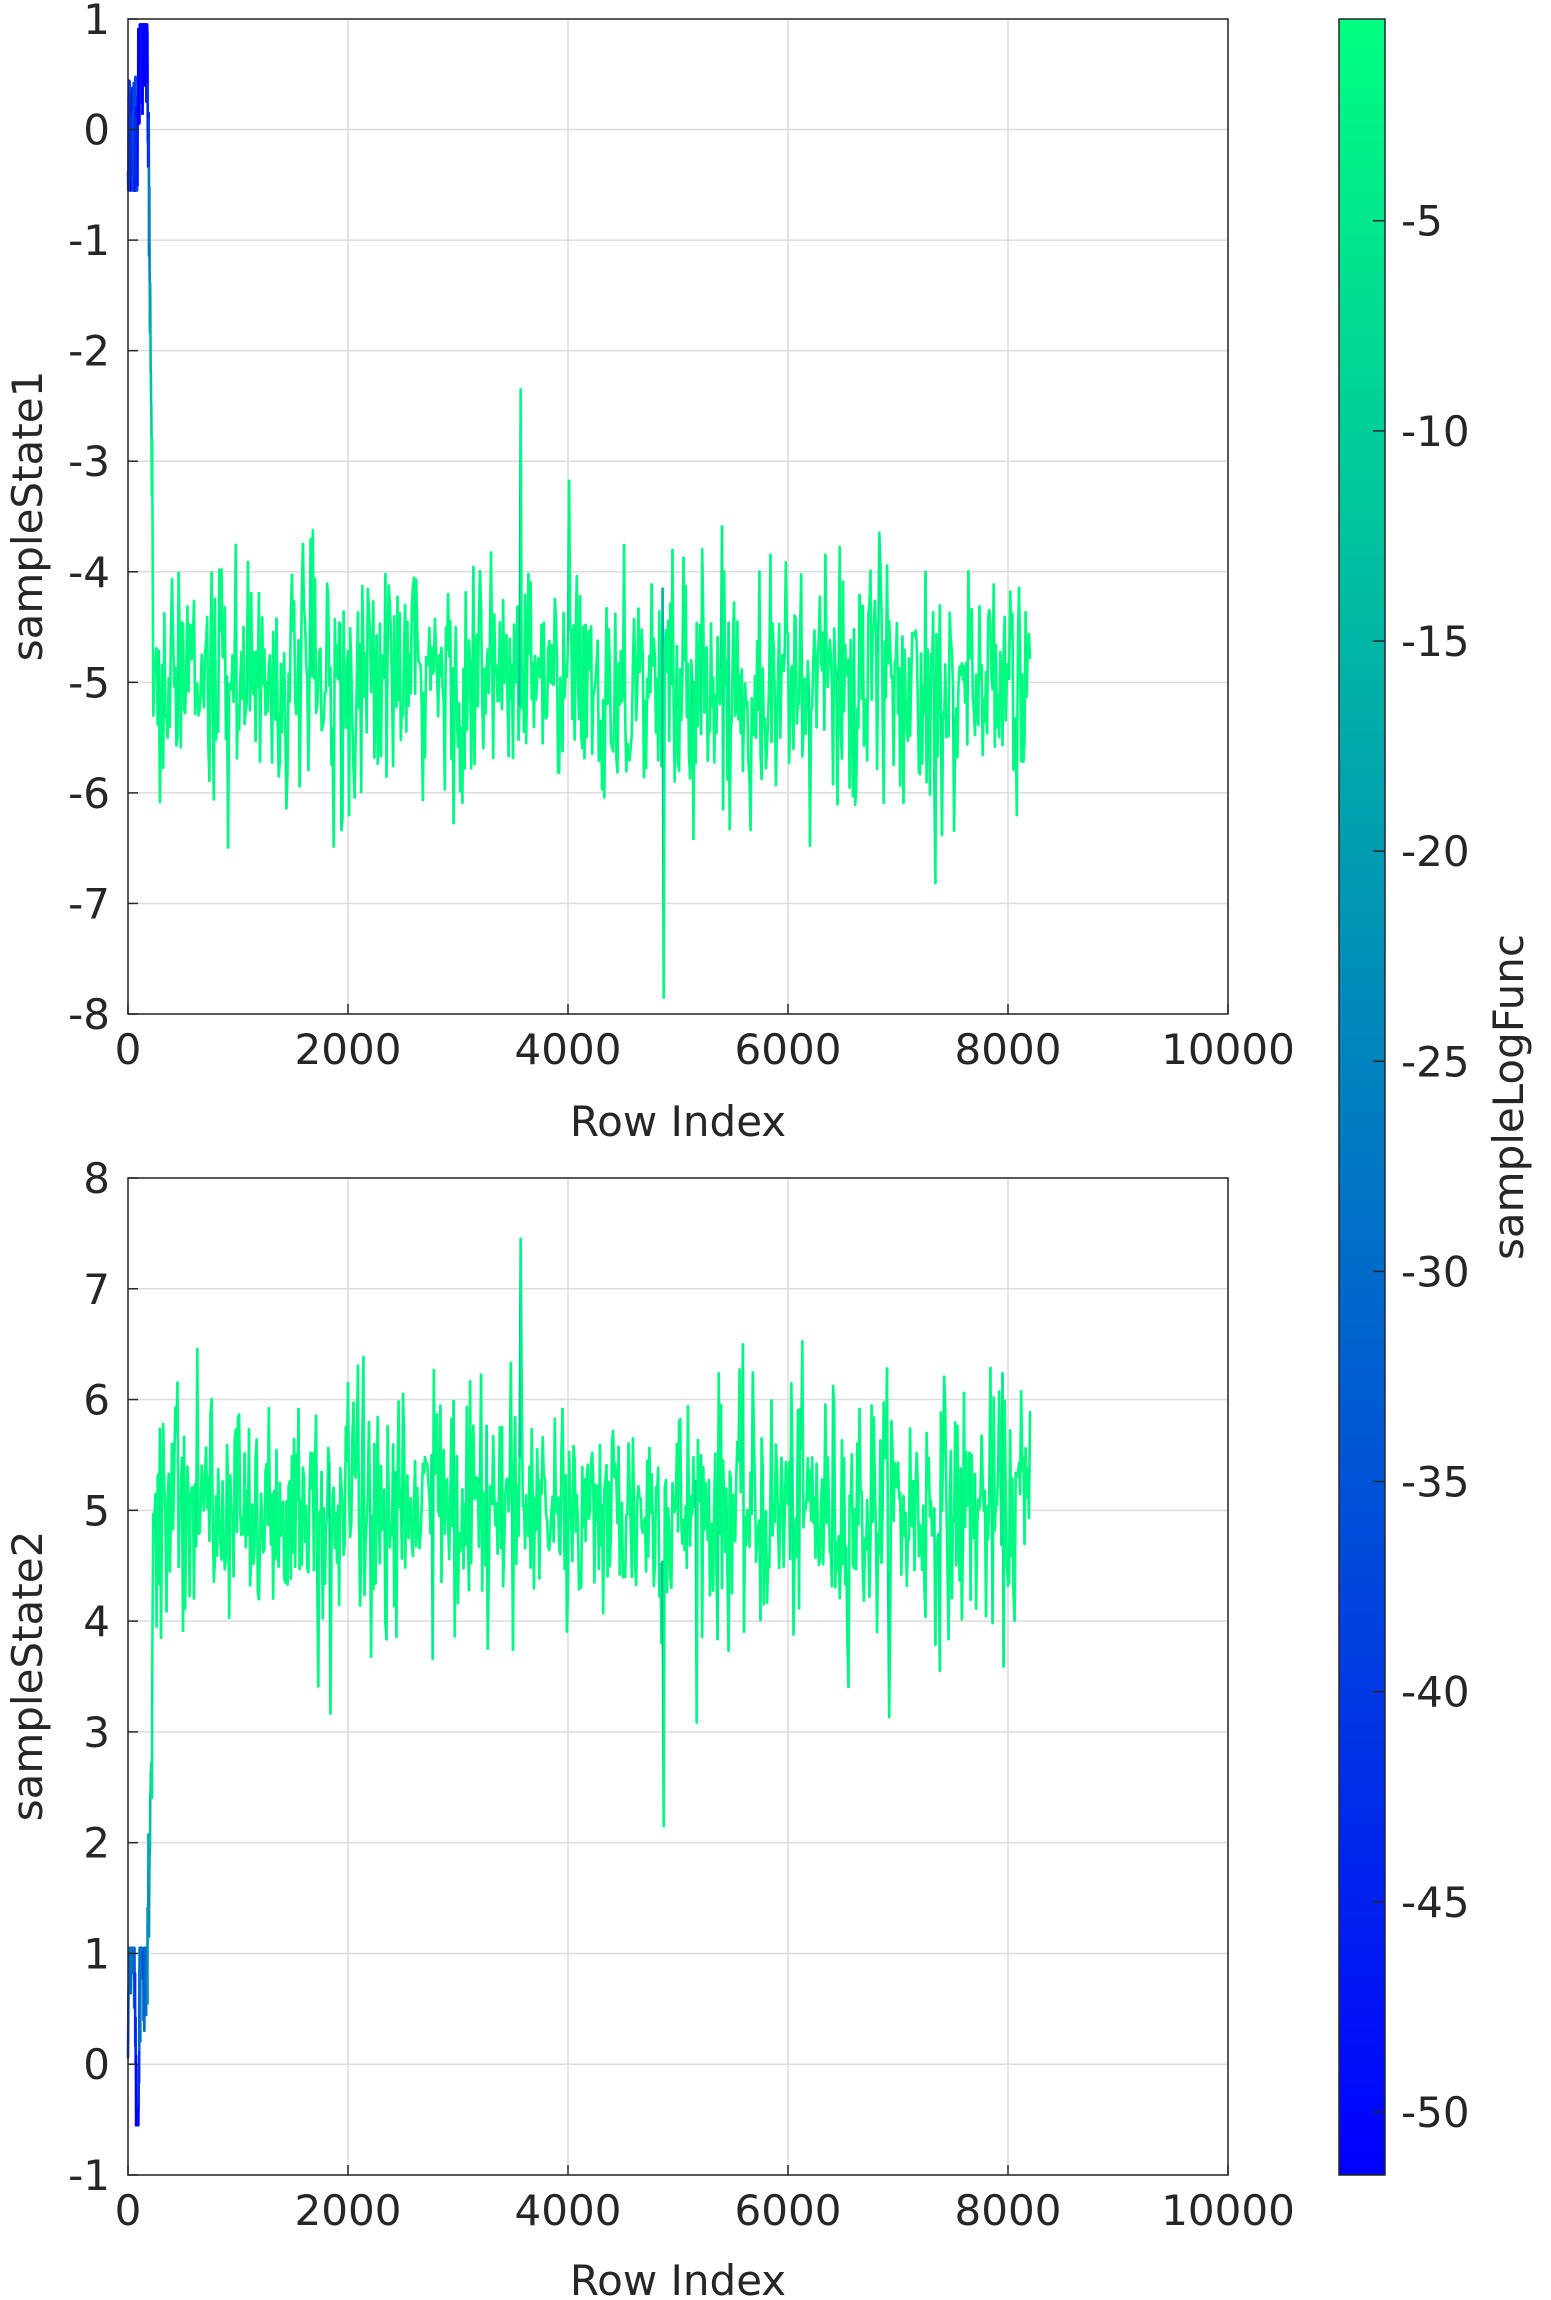 This screenshot has height=2300, width=1551. What do you see at coordinates (89, 461) in the screenshot?
I see `y-tick-label: -3` at bounding box center [89, 461].